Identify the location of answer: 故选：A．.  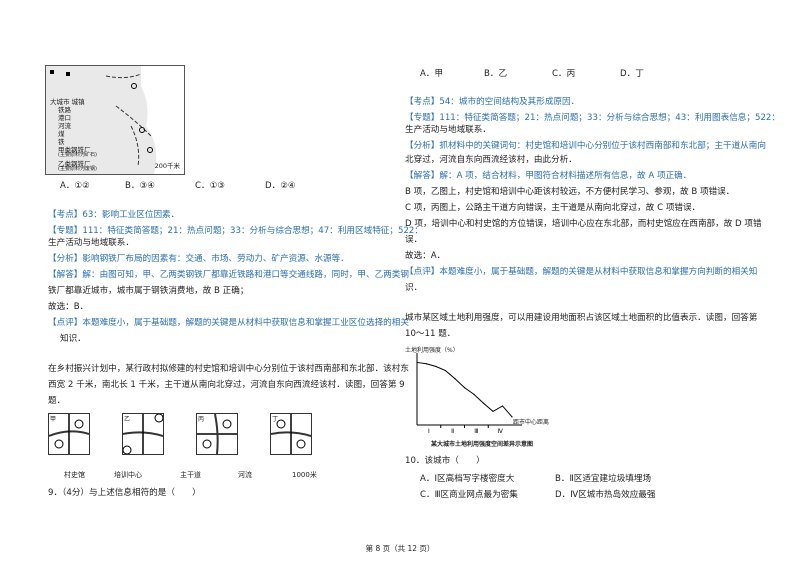
(425, 256).